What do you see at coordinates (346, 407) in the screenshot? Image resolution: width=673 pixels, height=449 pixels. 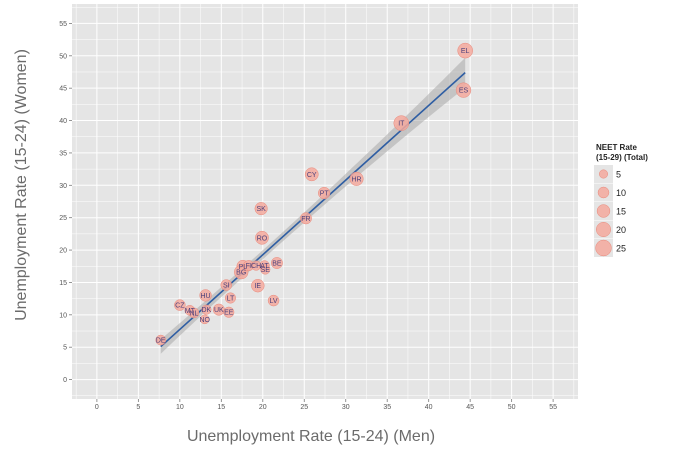 I see `x-tick-label: 30` at bounding box center [346, 407].